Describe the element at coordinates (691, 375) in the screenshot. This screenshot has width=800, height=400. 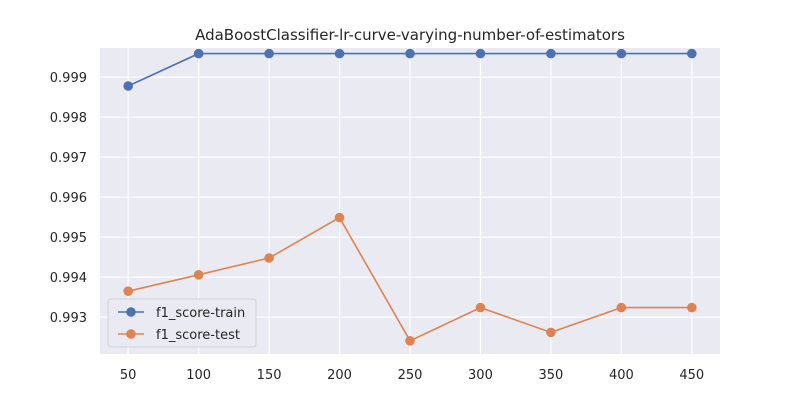
I see `x-tick-label: 450` at that location.